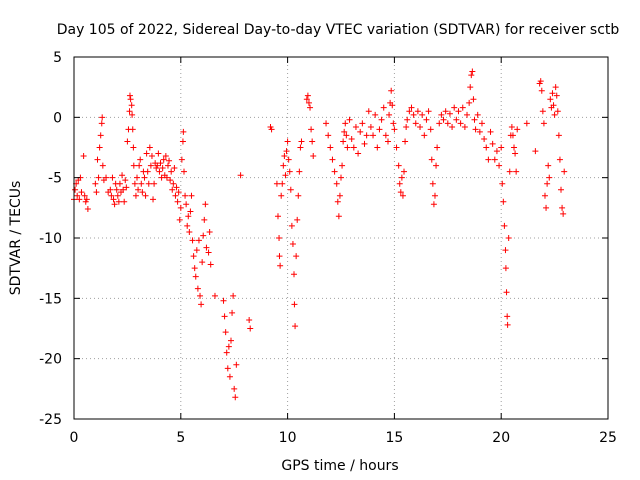  What do you see at coordinates (50, 420) in the screenshot?
I see `y-tick-label: -25` at bounding box center [50, 420].